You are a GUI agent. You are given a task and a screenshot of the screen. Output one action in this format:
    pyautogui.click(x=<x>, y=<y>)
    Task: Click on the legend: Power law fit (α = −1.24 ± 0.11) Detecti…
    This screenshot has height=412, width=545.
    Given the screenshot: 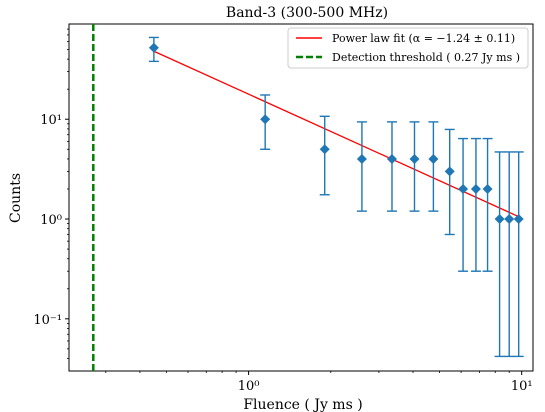 What is the action you would take?
    pyautogui.click(x=408, y=48)
    